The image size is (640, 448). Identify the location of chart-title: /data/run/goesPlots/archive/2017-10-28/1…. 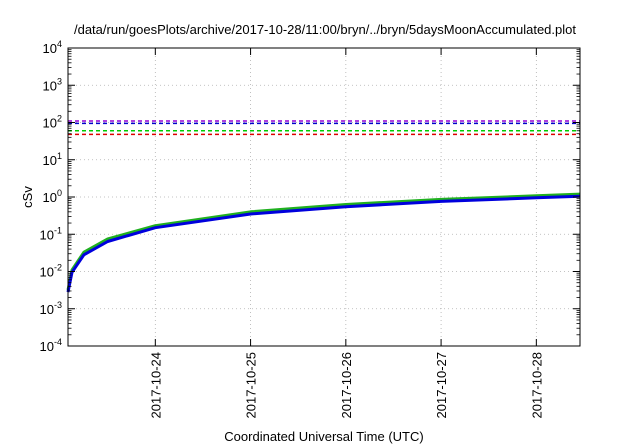
(325, 29).